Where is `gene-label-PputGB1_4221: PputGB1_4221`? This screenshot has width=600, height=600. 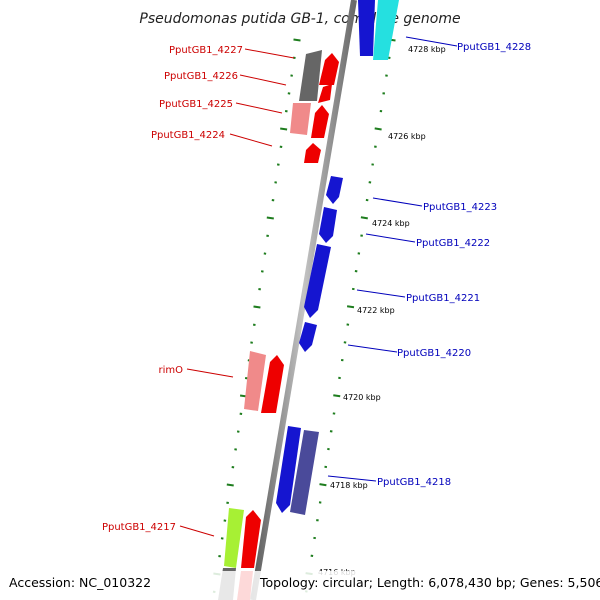 gene-label-PputGB1_4221: PputGB1_4221 is located at coordinates (443, 298).